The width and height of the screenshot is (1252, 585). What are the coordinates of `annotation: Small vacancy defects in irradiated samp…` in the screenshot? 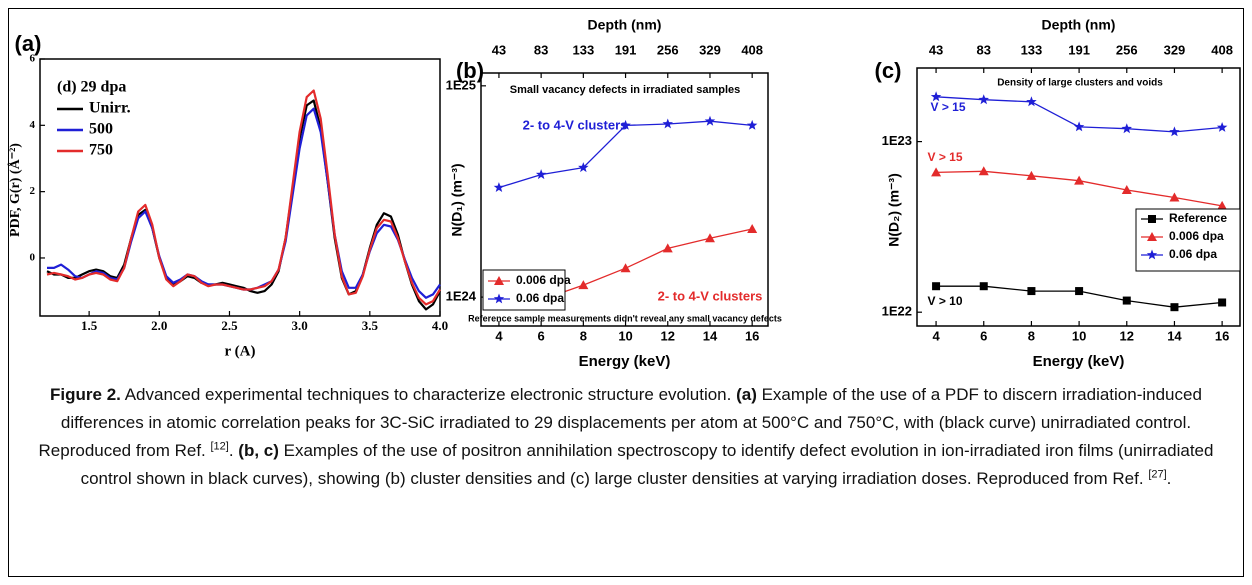 It's located at (625, 90).